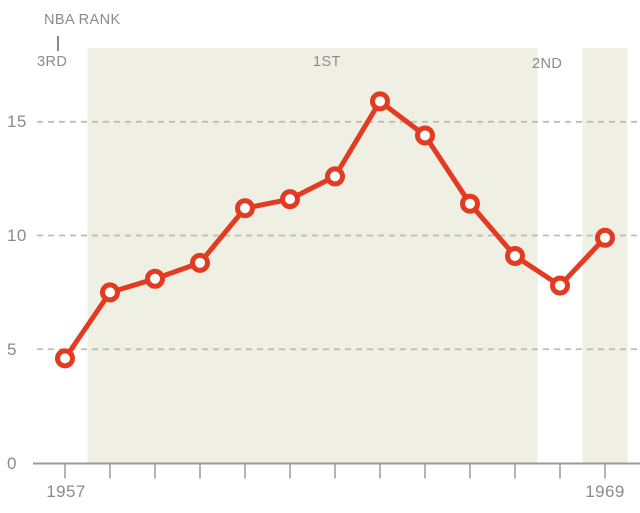 The image size is (640, 513). Describe the element at coordinates (82, 20) in the screenshot. I see `annotation-title: NBA RANK` at that location.